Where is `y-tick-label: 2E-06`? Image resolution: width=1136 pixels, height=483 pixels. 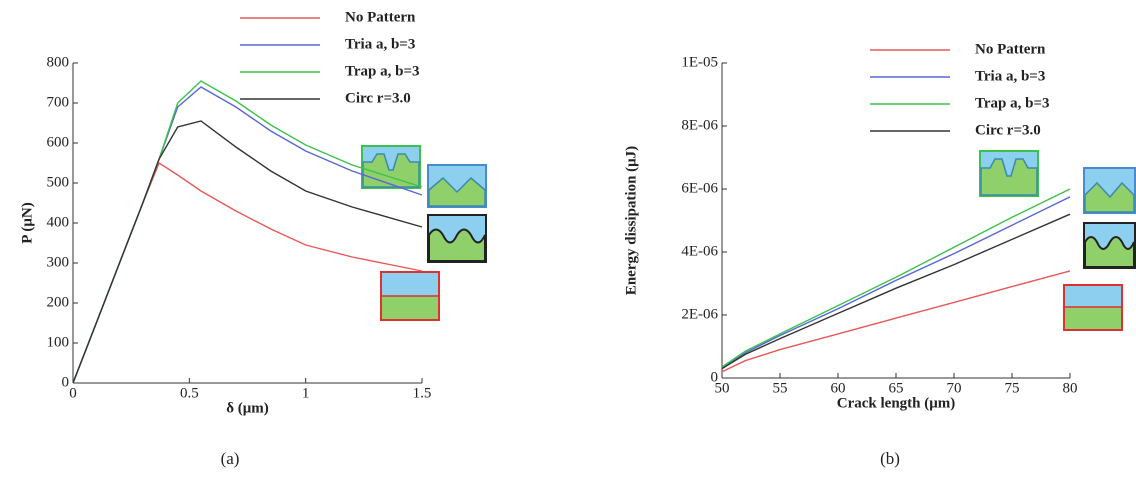
y-tick-label: 2E-06 is located at coordinates (699, 314).